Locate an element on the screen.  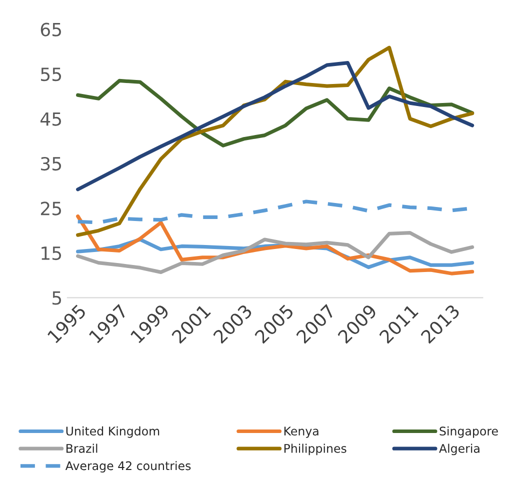
y-tick-label: 65 is located at coordinates (51, 29).